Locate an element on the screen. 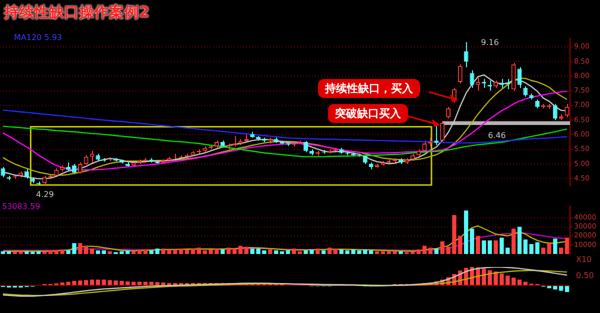  annotation: 6.46 is located at coordinates (497, 135).